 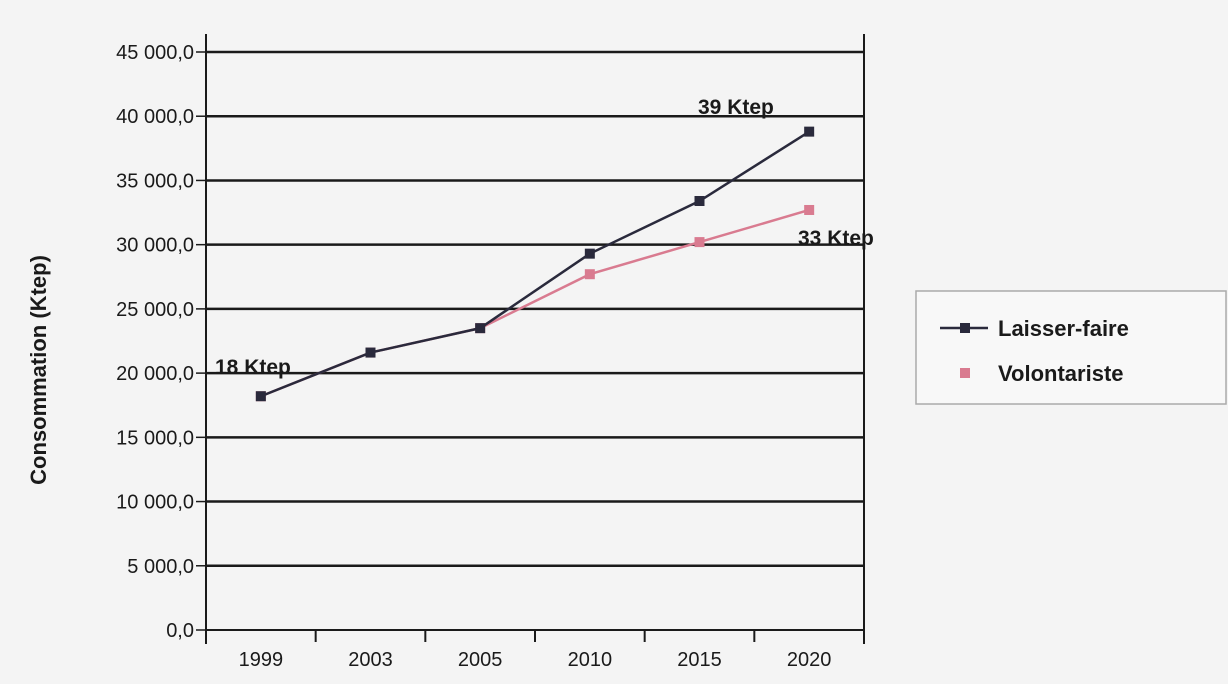 What do you see at coordinates (590, 660) in the screenshot?
I see `x-tick-label: 2010` at bounding box center [590, 660].